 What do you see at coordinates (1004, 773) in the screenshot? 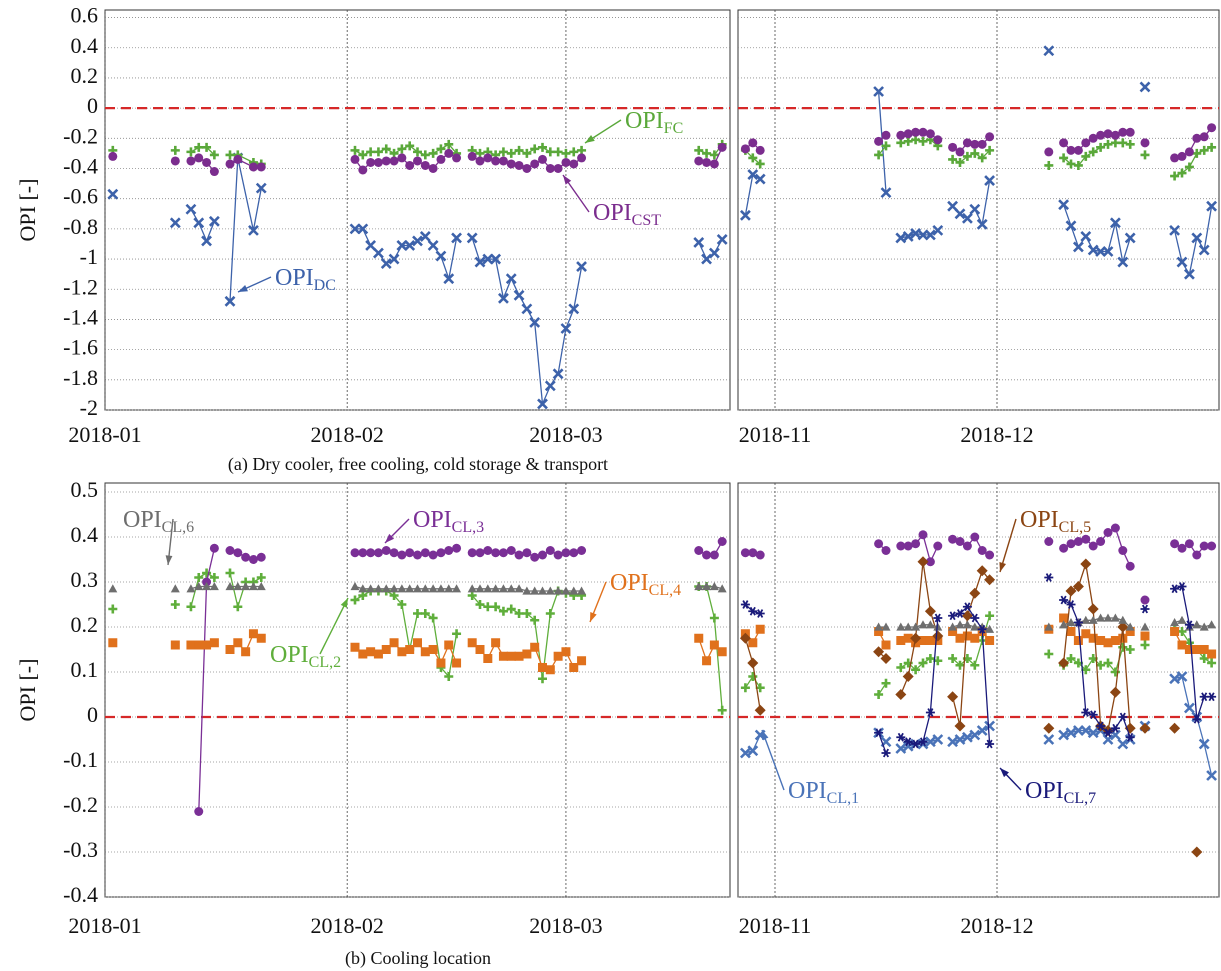
I see `arrow-head` at bounding box center [1004, 773].